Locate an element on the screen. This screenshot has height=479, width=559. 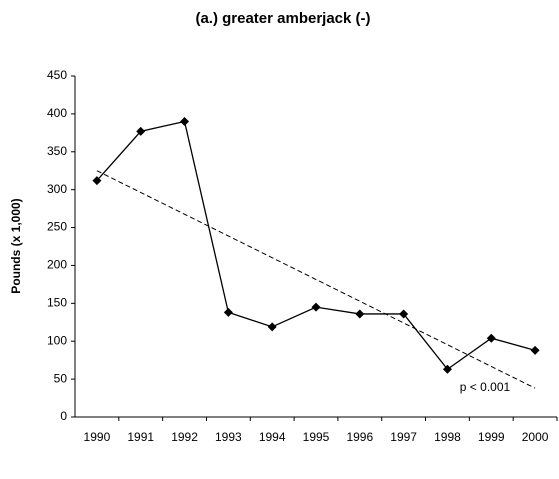
x-tick-label: 1997 is located at coordinates (403, 437).